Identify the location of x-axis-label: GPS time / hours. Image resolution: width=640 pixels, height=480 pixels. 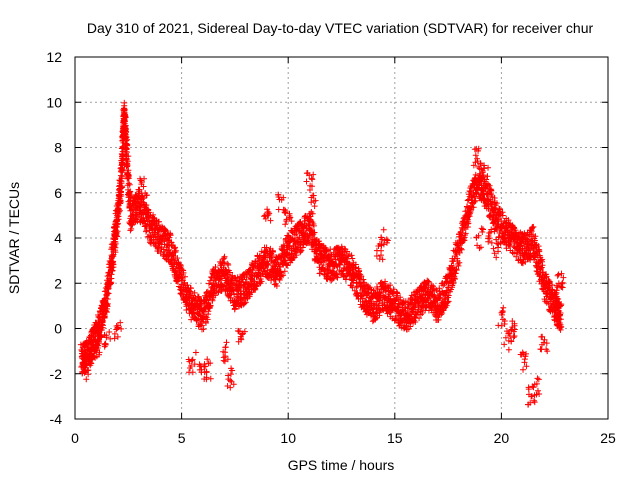
(341, 465).